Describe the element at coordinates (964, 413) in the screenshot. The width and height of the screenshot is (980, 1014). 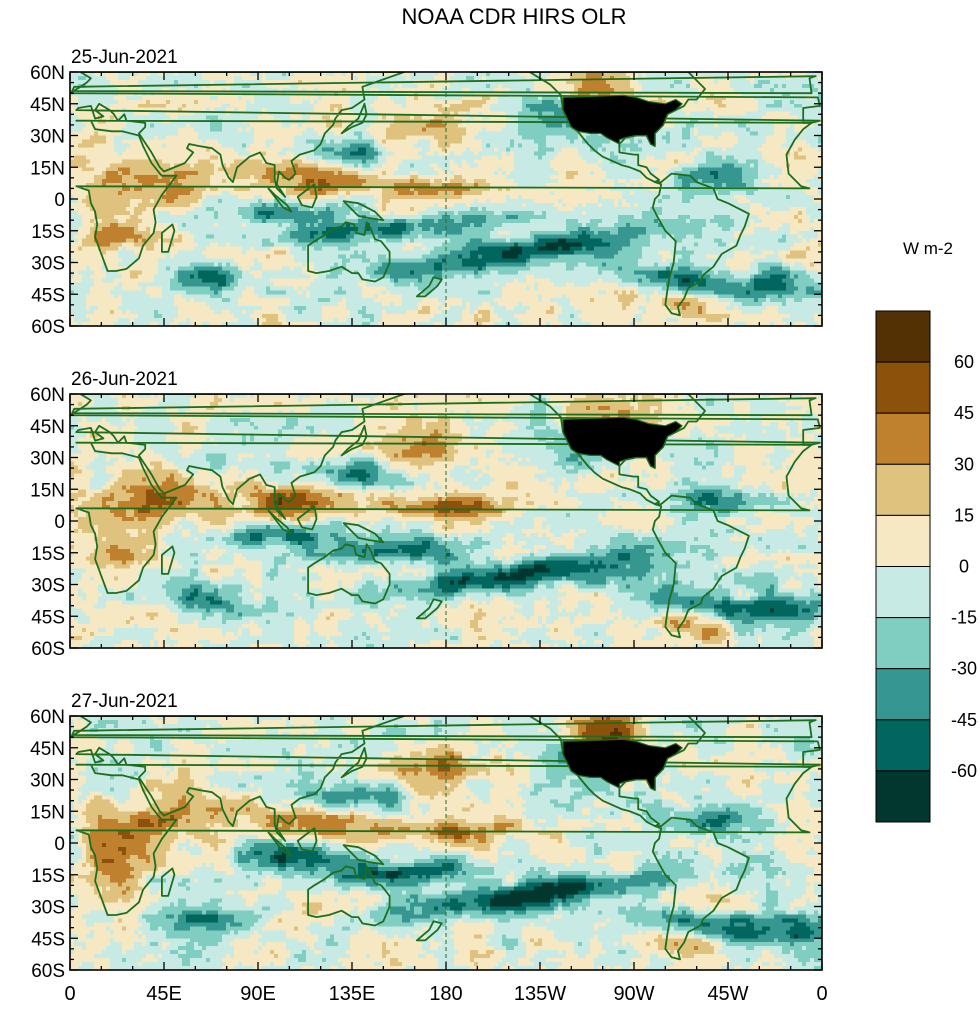
I see `colorbar-tick-label: 45` at that location.